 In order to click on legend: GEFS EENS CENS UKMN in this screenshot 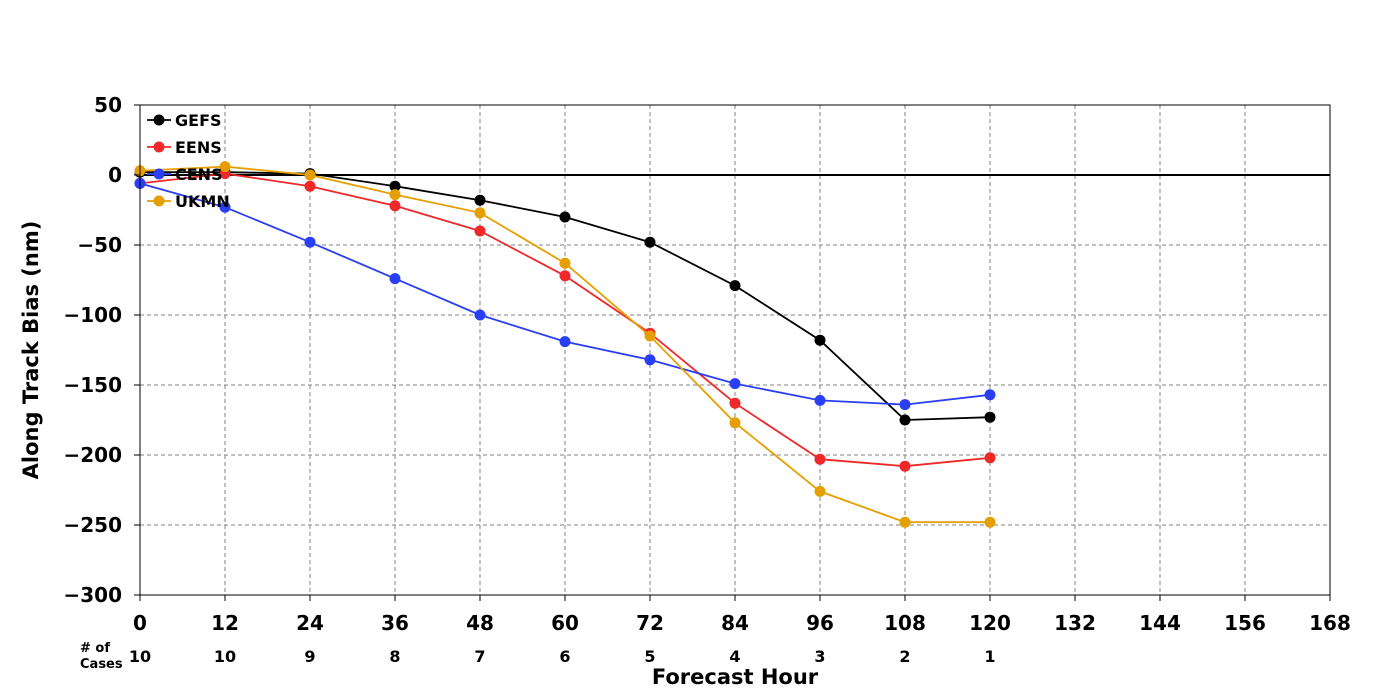, I will do `click(188, 161)`.